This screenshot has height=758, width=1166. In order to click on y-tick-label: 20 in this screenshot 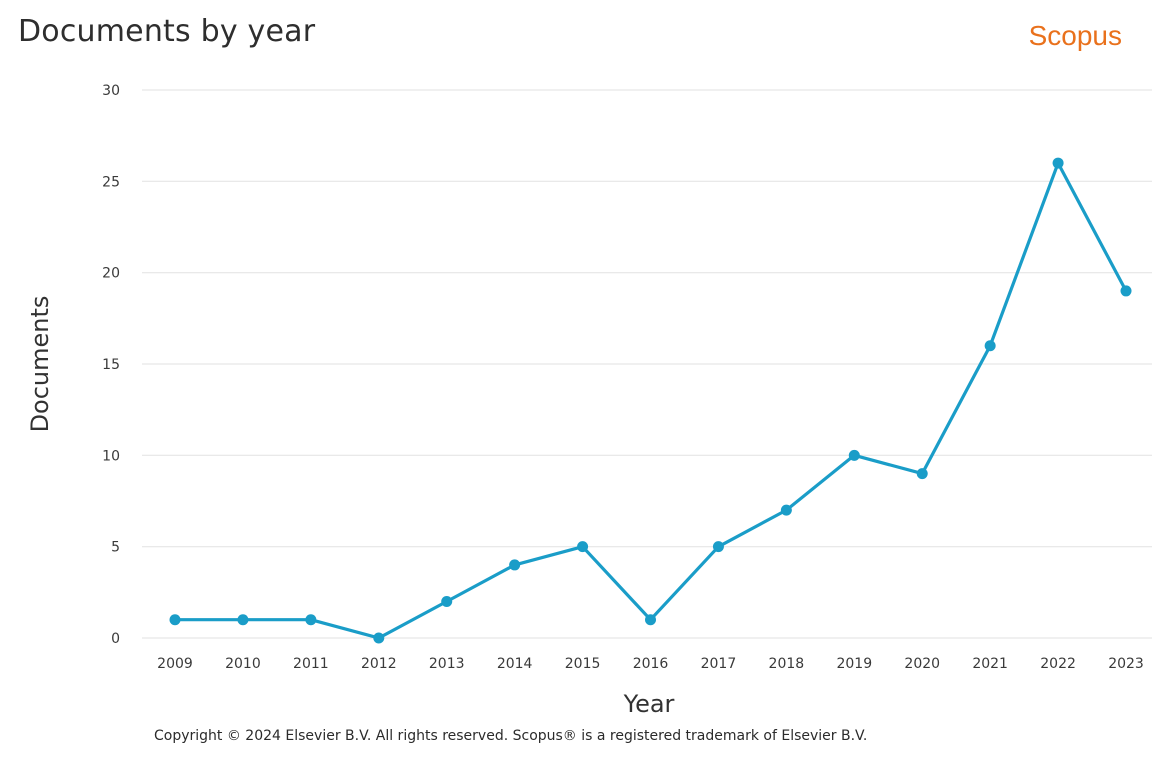, I will do `click(111, 274)`.